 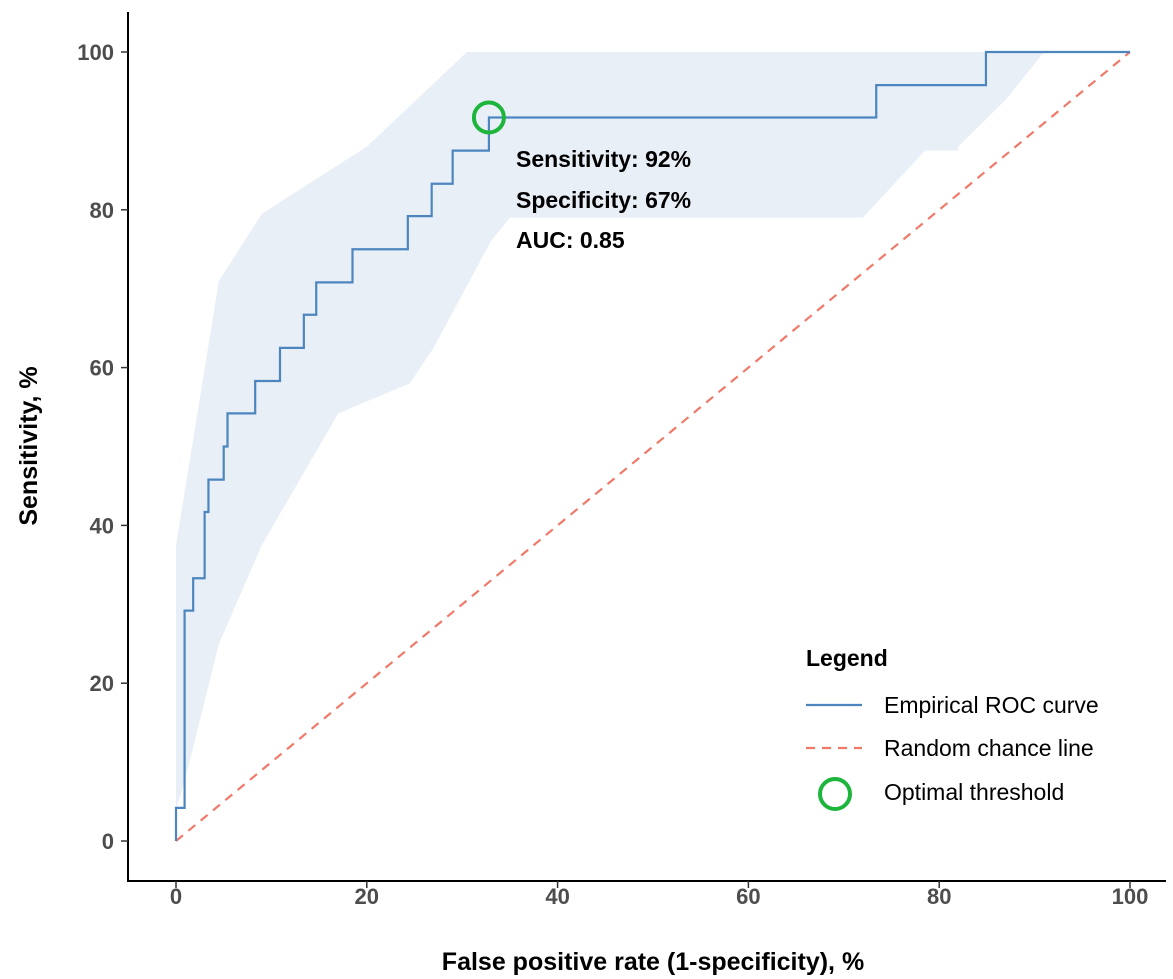 I want to click on annotation-specificity: Specificity: 67%, so click(x=603, y=200).